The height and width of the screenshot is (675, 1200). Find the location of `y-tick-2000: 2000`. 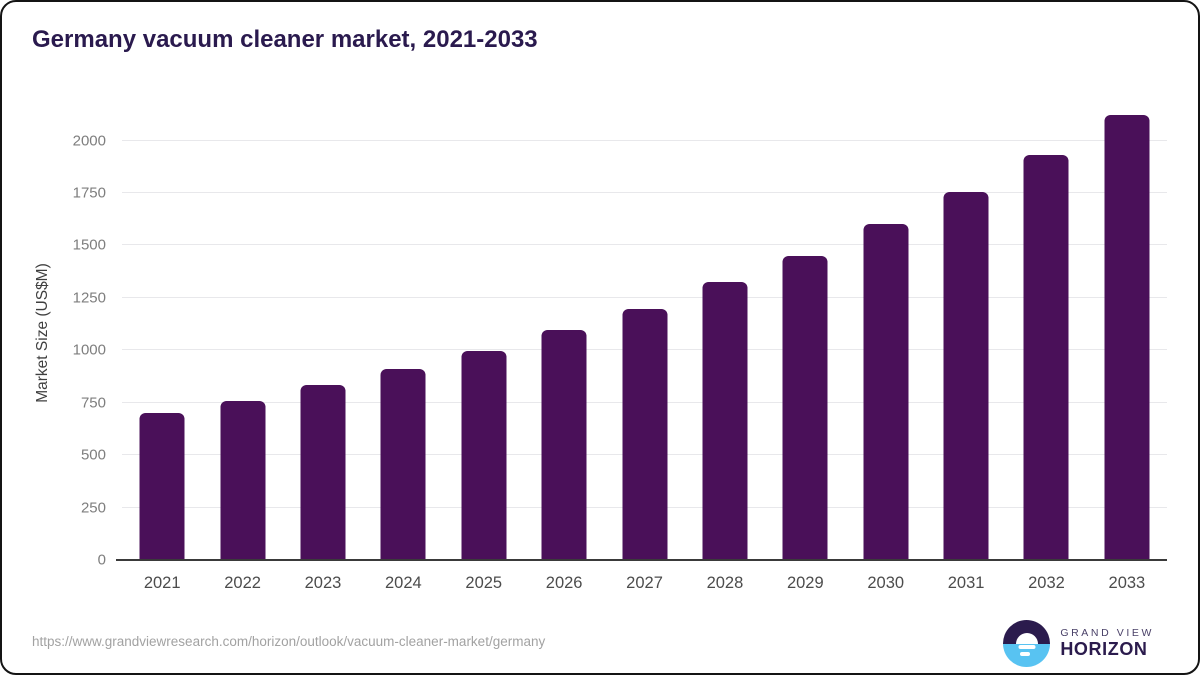

y-tick-2000: 2000 is located at coordinates (89, 141).